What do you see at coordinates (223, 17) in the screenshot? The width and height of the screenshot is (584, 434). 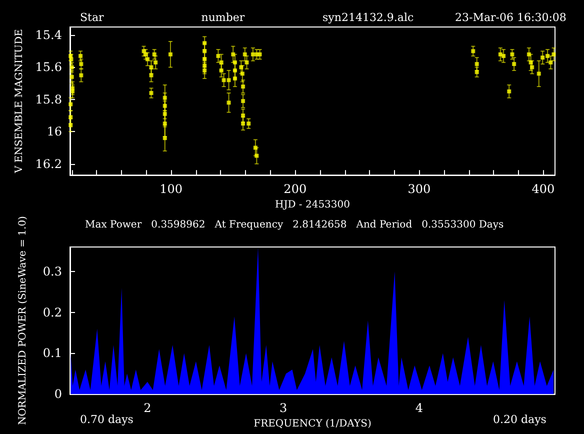 I see `text: number` at bounding box center [223, 17].